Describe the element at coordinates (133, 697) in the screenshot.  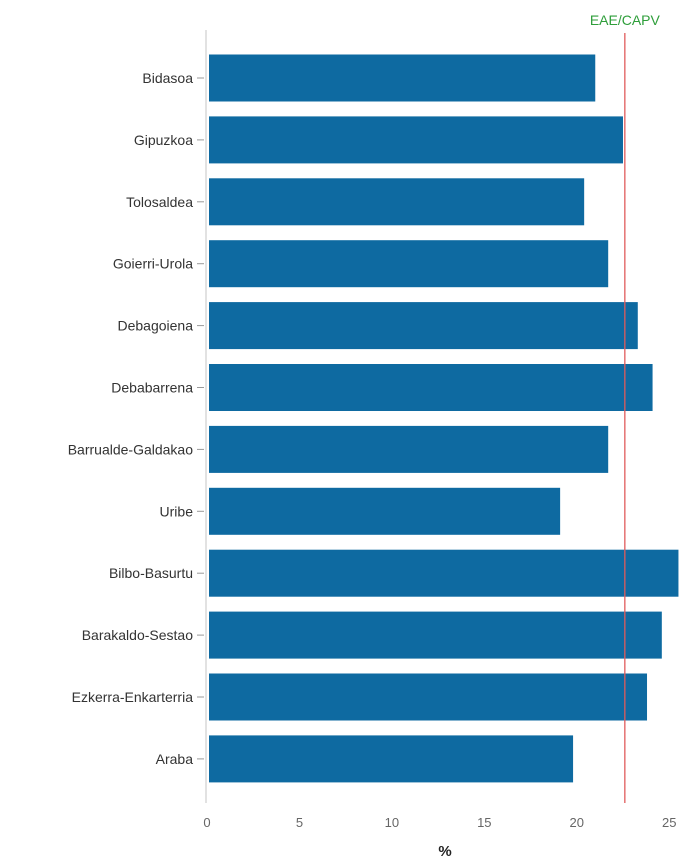
I see `category-label-ezkerra-enkarterria: Ezkerra-Enkarterria` at that location.